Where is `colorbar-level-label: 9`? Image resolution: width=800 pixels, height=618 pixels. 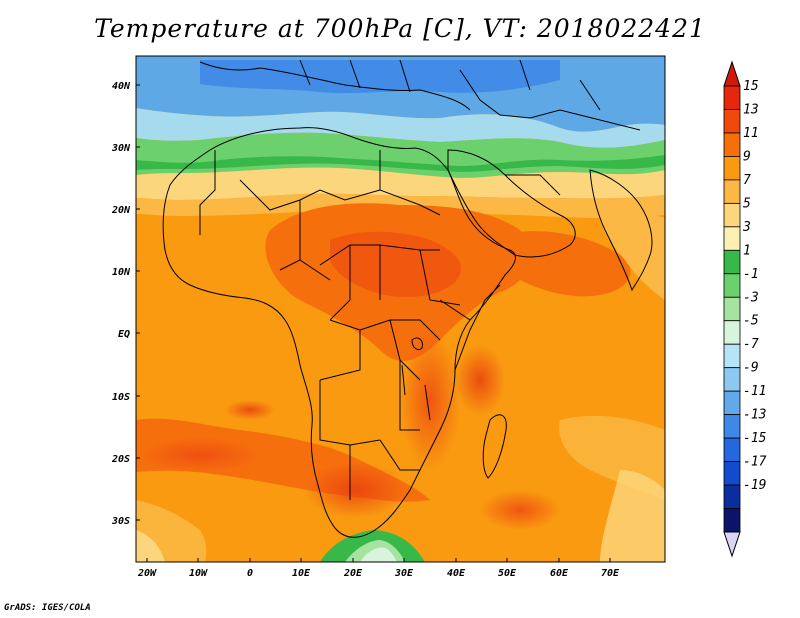 colorbar-level-label: 9 is located at coordinates (747, 156).